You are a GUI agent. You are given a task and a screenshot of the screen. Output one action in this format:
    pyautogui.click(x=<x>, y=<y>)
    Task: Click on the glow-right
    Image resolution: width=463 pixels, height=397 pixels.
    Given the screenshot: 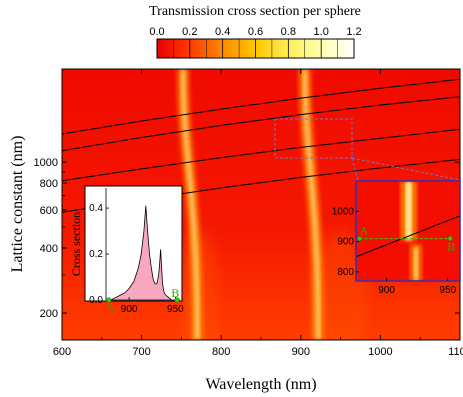 What is the action you would take?
    pyautogui.click(x=340, y=285)
    